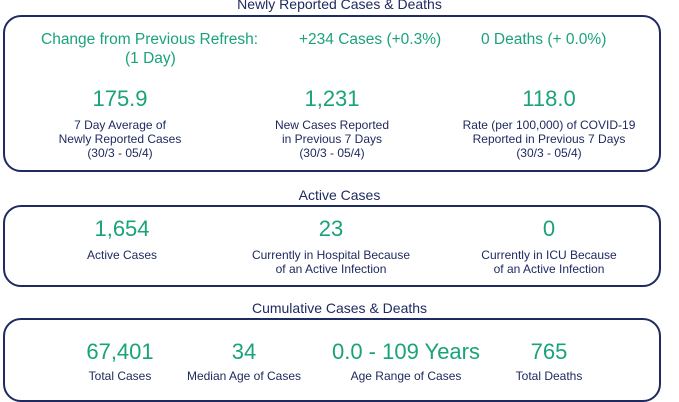 This screenshot has width=679, height=402. I want to click on newly-reported-title: Newly Reported Cases & Deaths, so click(339, 6).